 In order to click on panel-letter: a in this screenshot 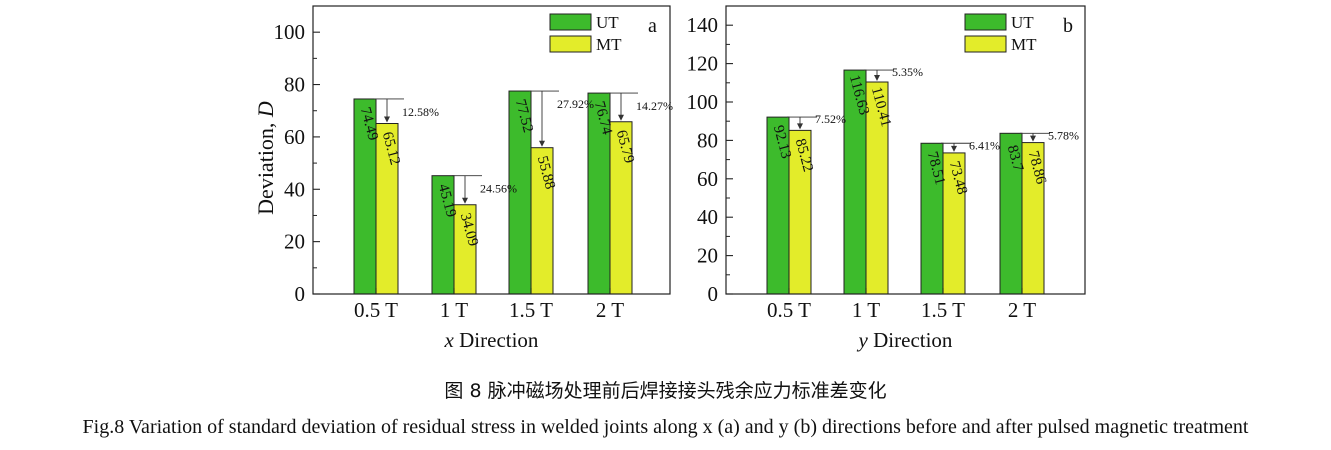, I will do `click(652, 26)`.